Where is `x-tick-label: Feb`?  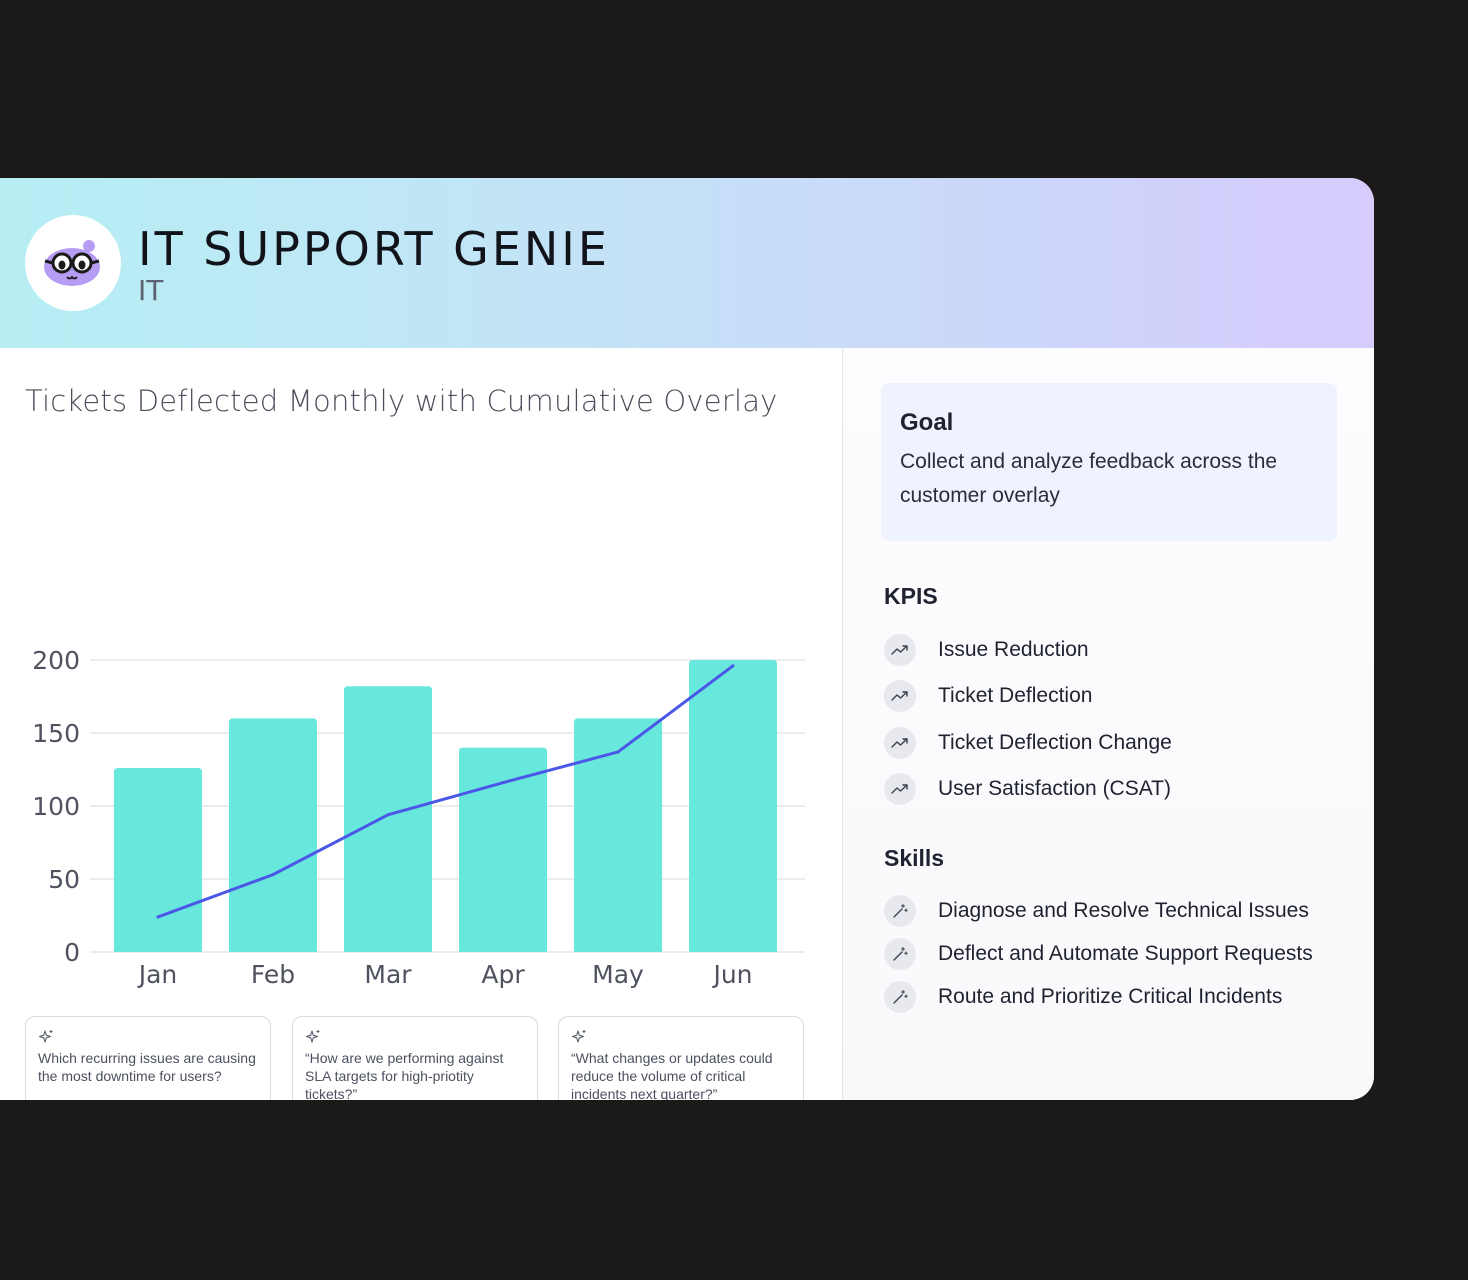 x-tick-label: Feb is located at coordinates (273, 974).